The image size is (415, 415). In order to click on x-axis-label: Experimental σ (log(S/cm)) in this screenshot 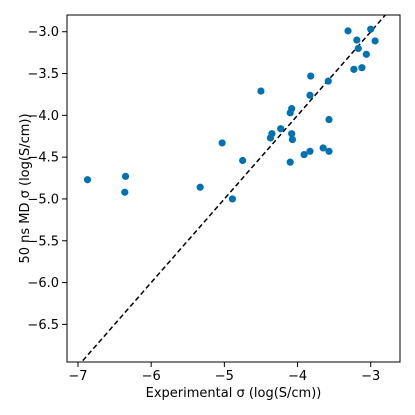, I will do `click(234, 393)`.